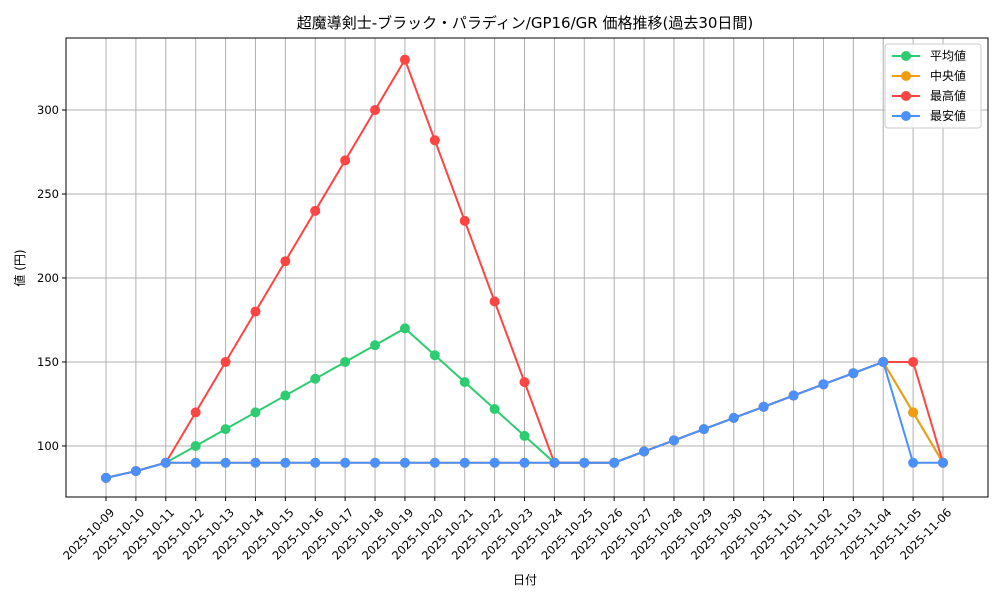 This screenshot has width=1000, height=600. What do you see at coordinates (948, 75) in the screenshot?
I see `legend-label: 中央値` at bounding box center [948, 75].